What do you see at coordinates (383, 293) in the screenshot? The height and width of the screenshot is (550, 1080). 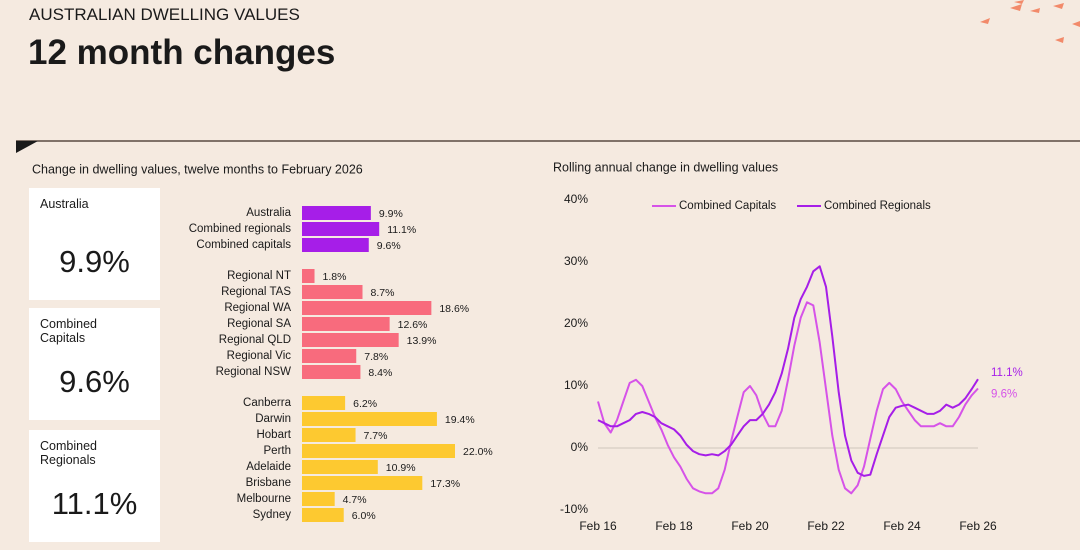 I see `value-label: 8.7%` at bounding box center [383, 293].